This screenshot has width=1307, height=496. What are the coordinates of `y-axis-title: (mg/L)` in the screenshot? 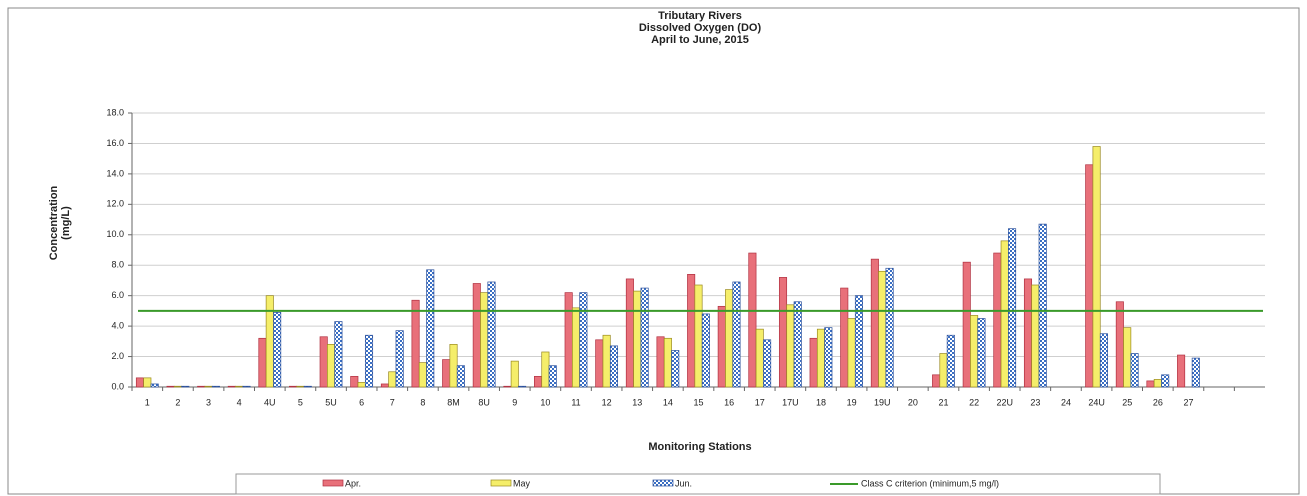 It's located at (66, 223).